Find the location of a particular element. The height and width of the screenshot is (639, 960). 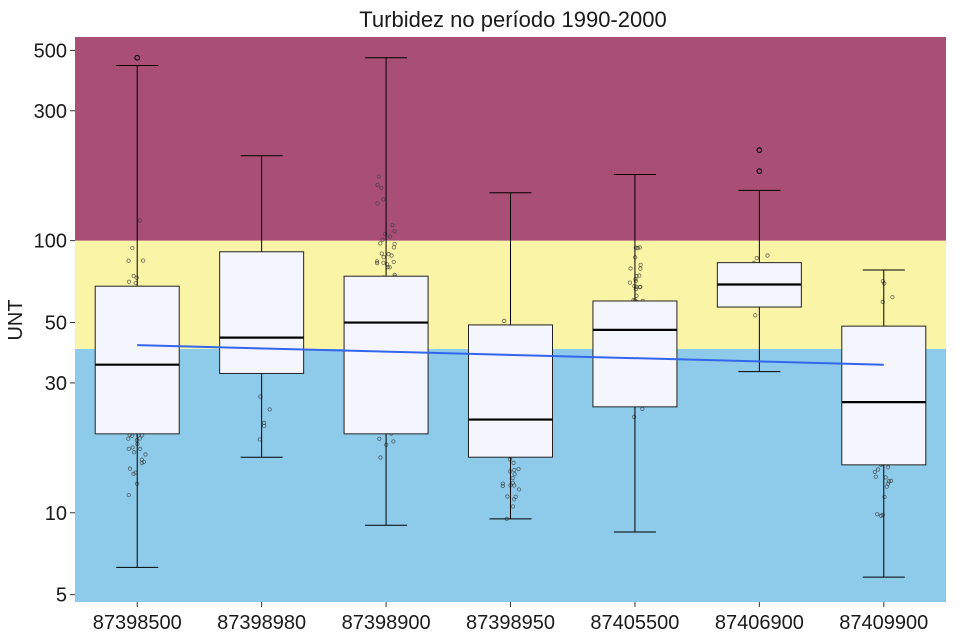

trend-line-group is located at coordinates (510, 355).